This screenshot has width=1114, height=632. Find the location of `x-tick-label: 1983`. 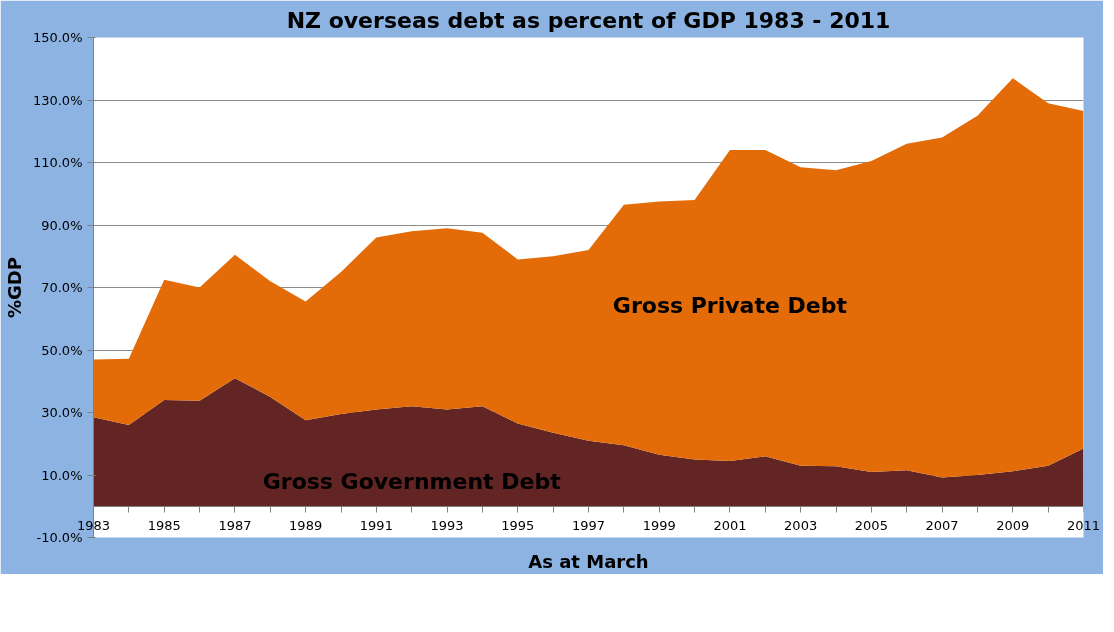

x-tick-label: 1983 is located at coordinates (93, 525).